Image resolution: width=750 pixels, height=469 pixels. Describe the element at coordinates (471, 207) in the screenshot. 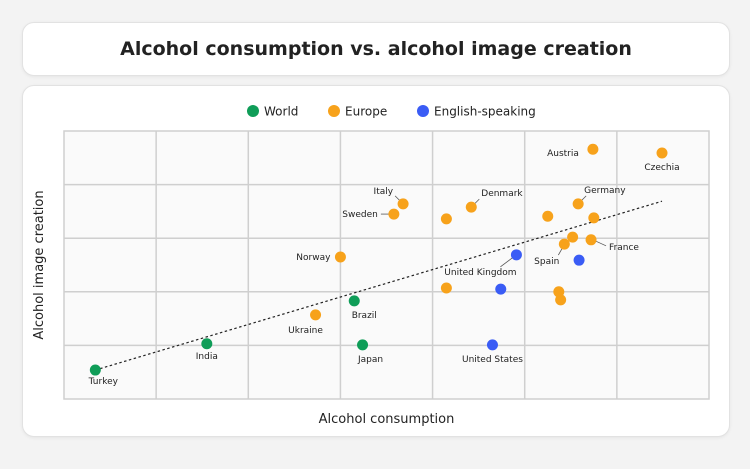

I see `data-point-denmark` at that location.